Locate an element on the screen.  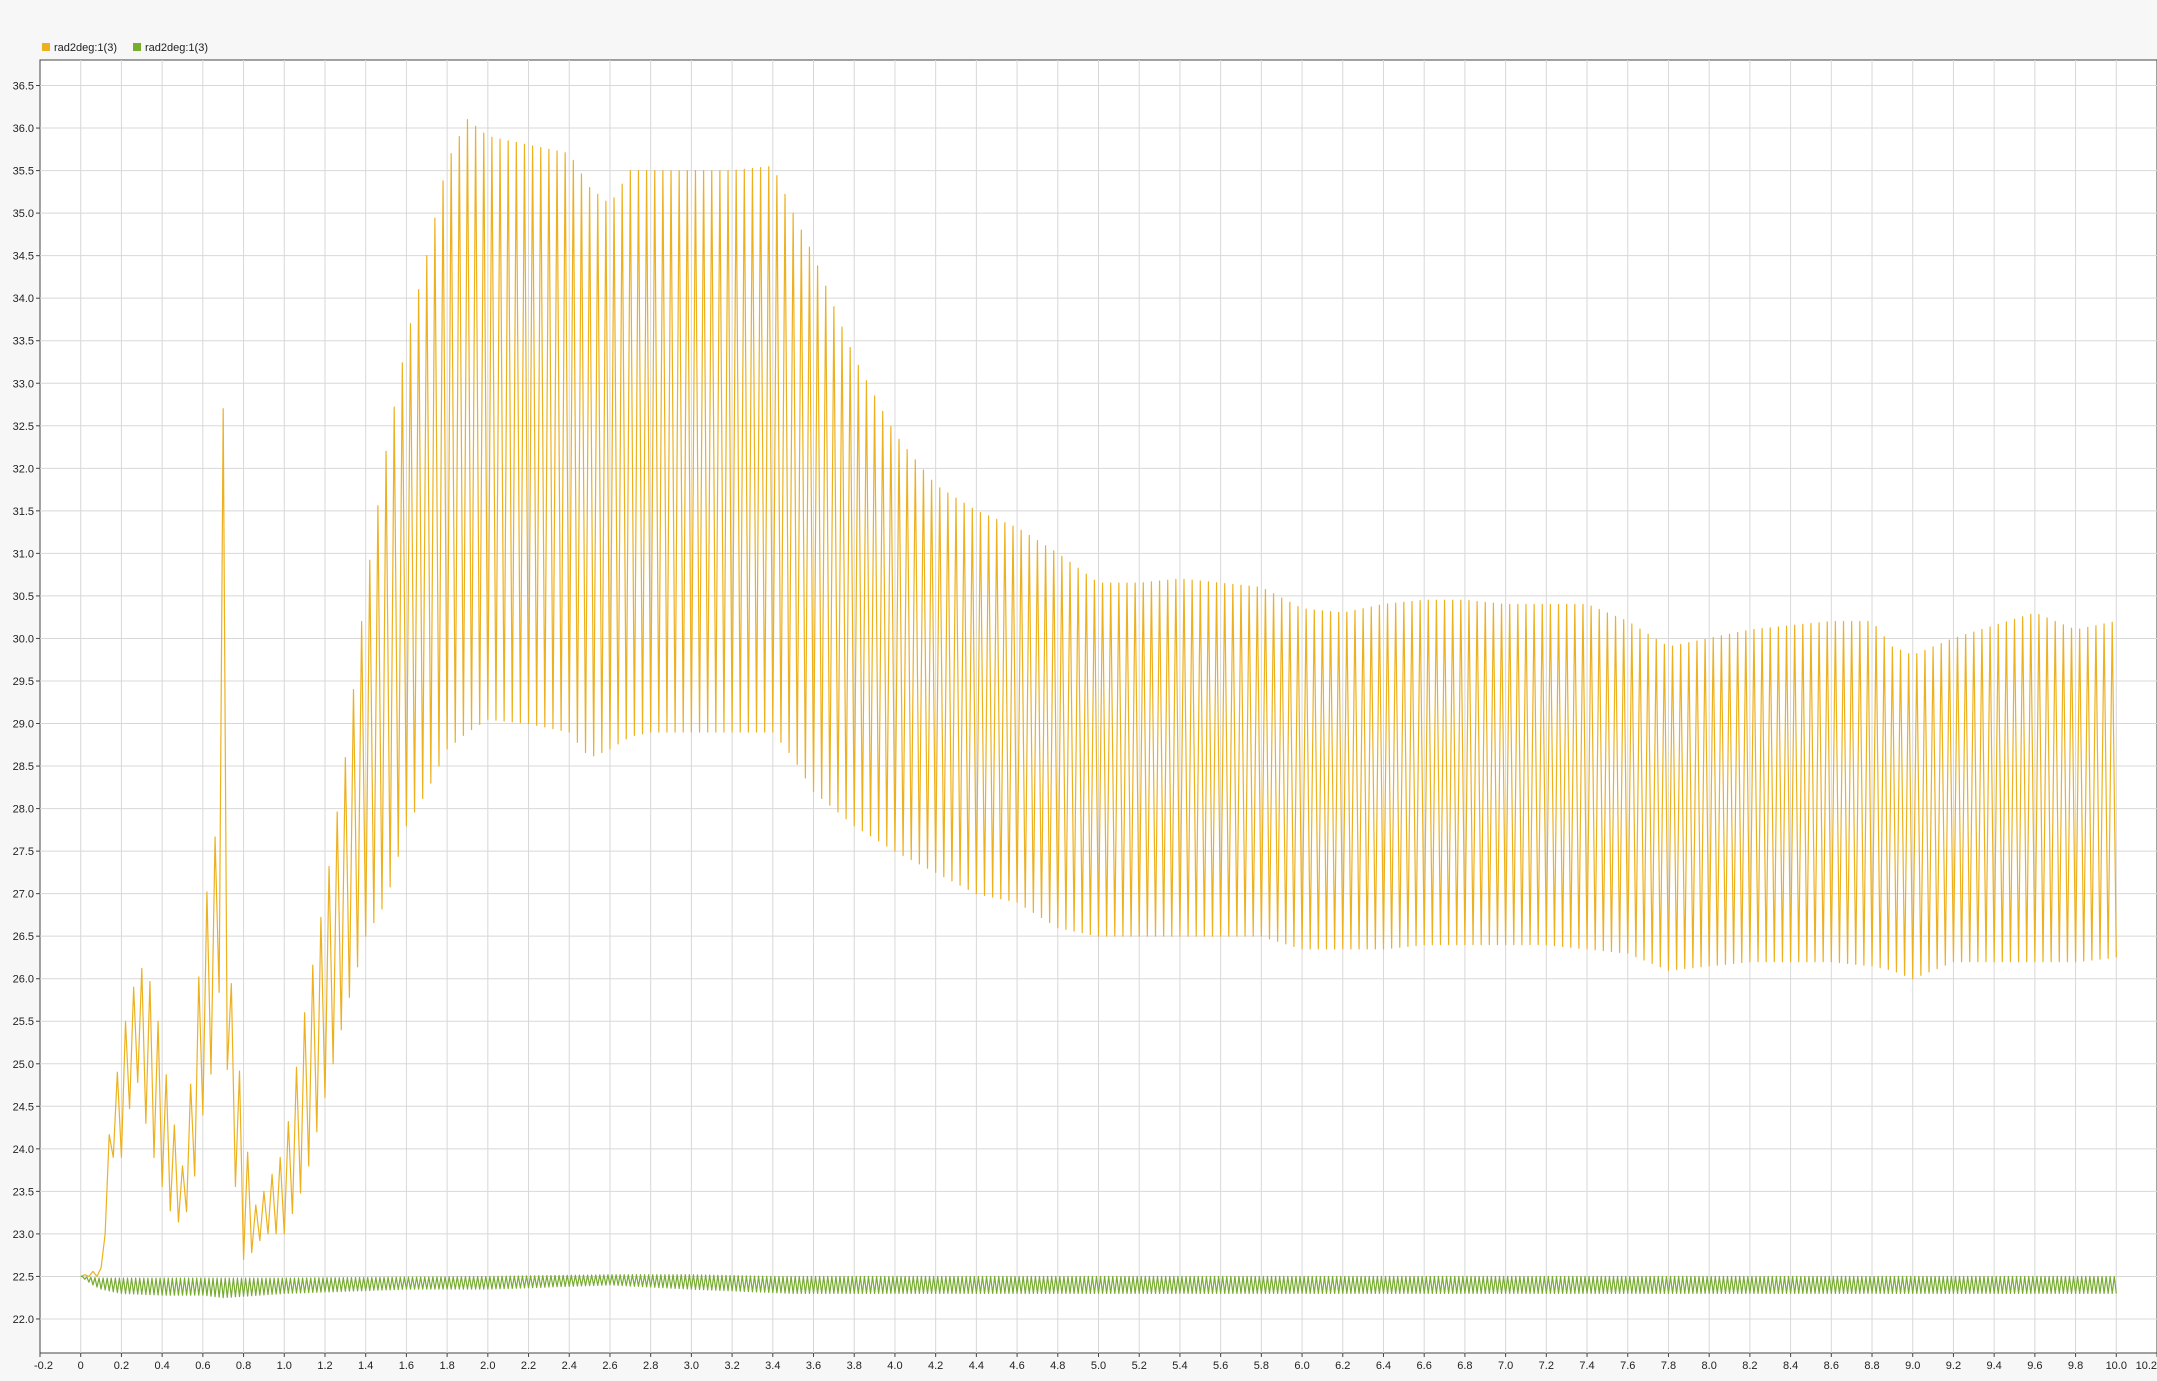
x-tick-label: 0.4 is located at coordinates (161, 1366).